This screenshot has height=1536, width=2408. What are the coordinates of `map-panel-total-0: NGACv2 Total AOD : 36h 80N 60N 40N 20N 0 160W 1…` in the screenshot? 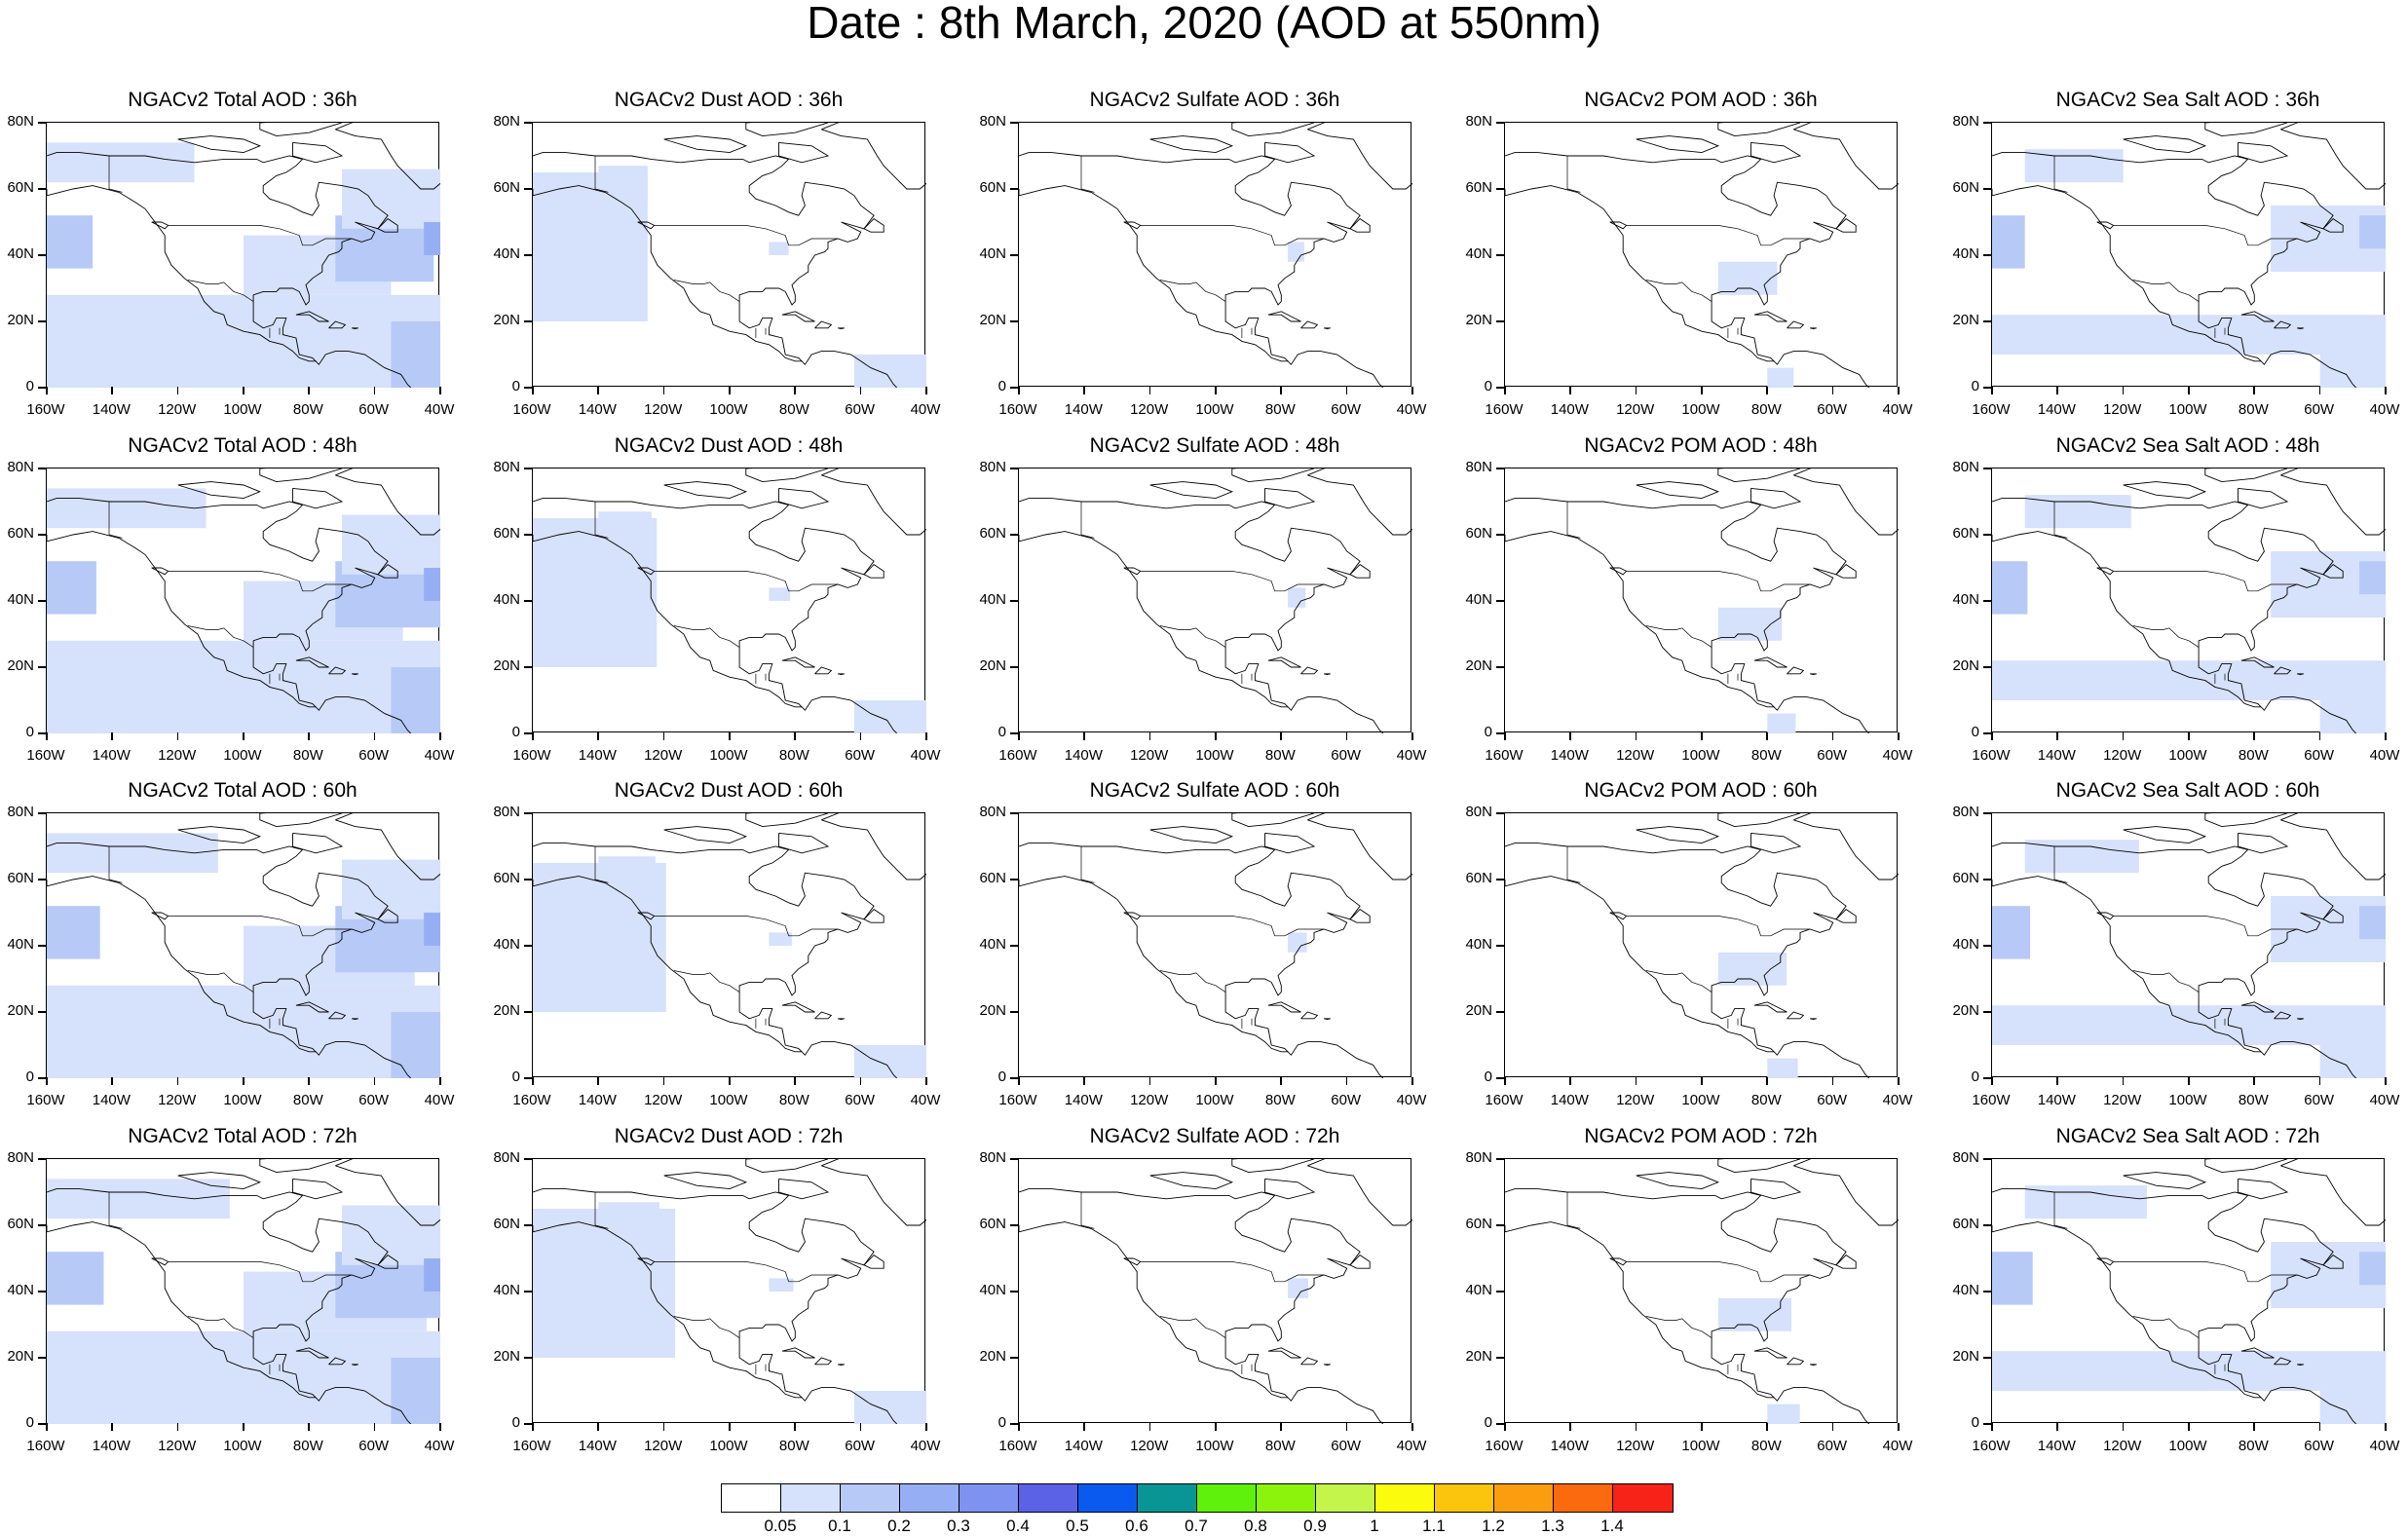 It's located at (230, 253).